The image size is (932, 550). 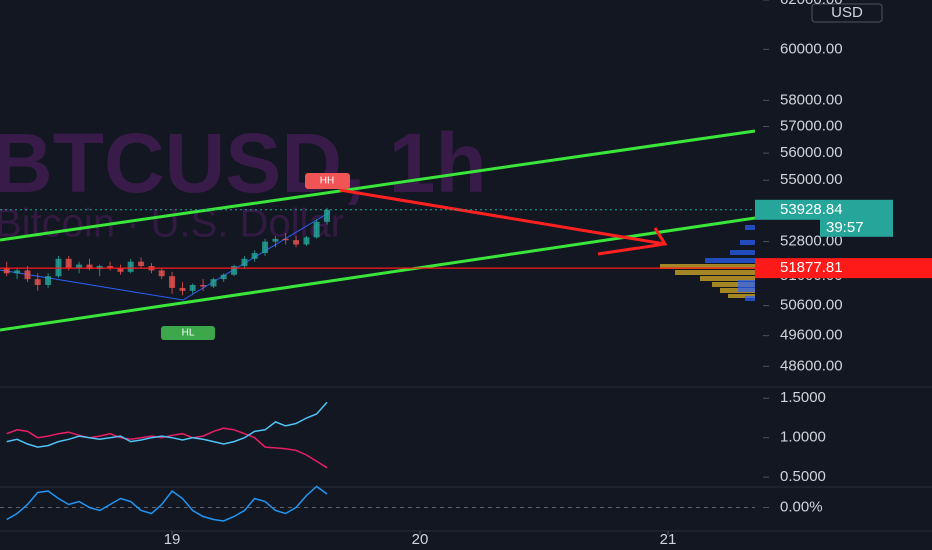 I want to click on y-tick-label: 52800.00, so click(x=811, y=241).